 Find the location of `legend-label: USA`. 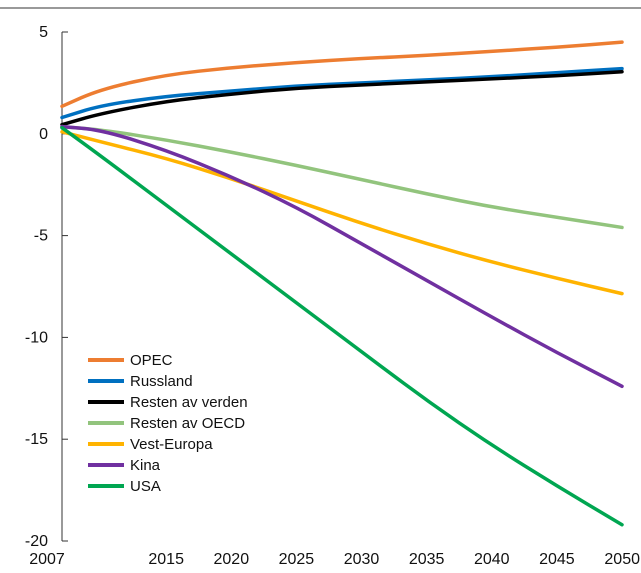

legend-label: USA is located at coordinates (145, 486).